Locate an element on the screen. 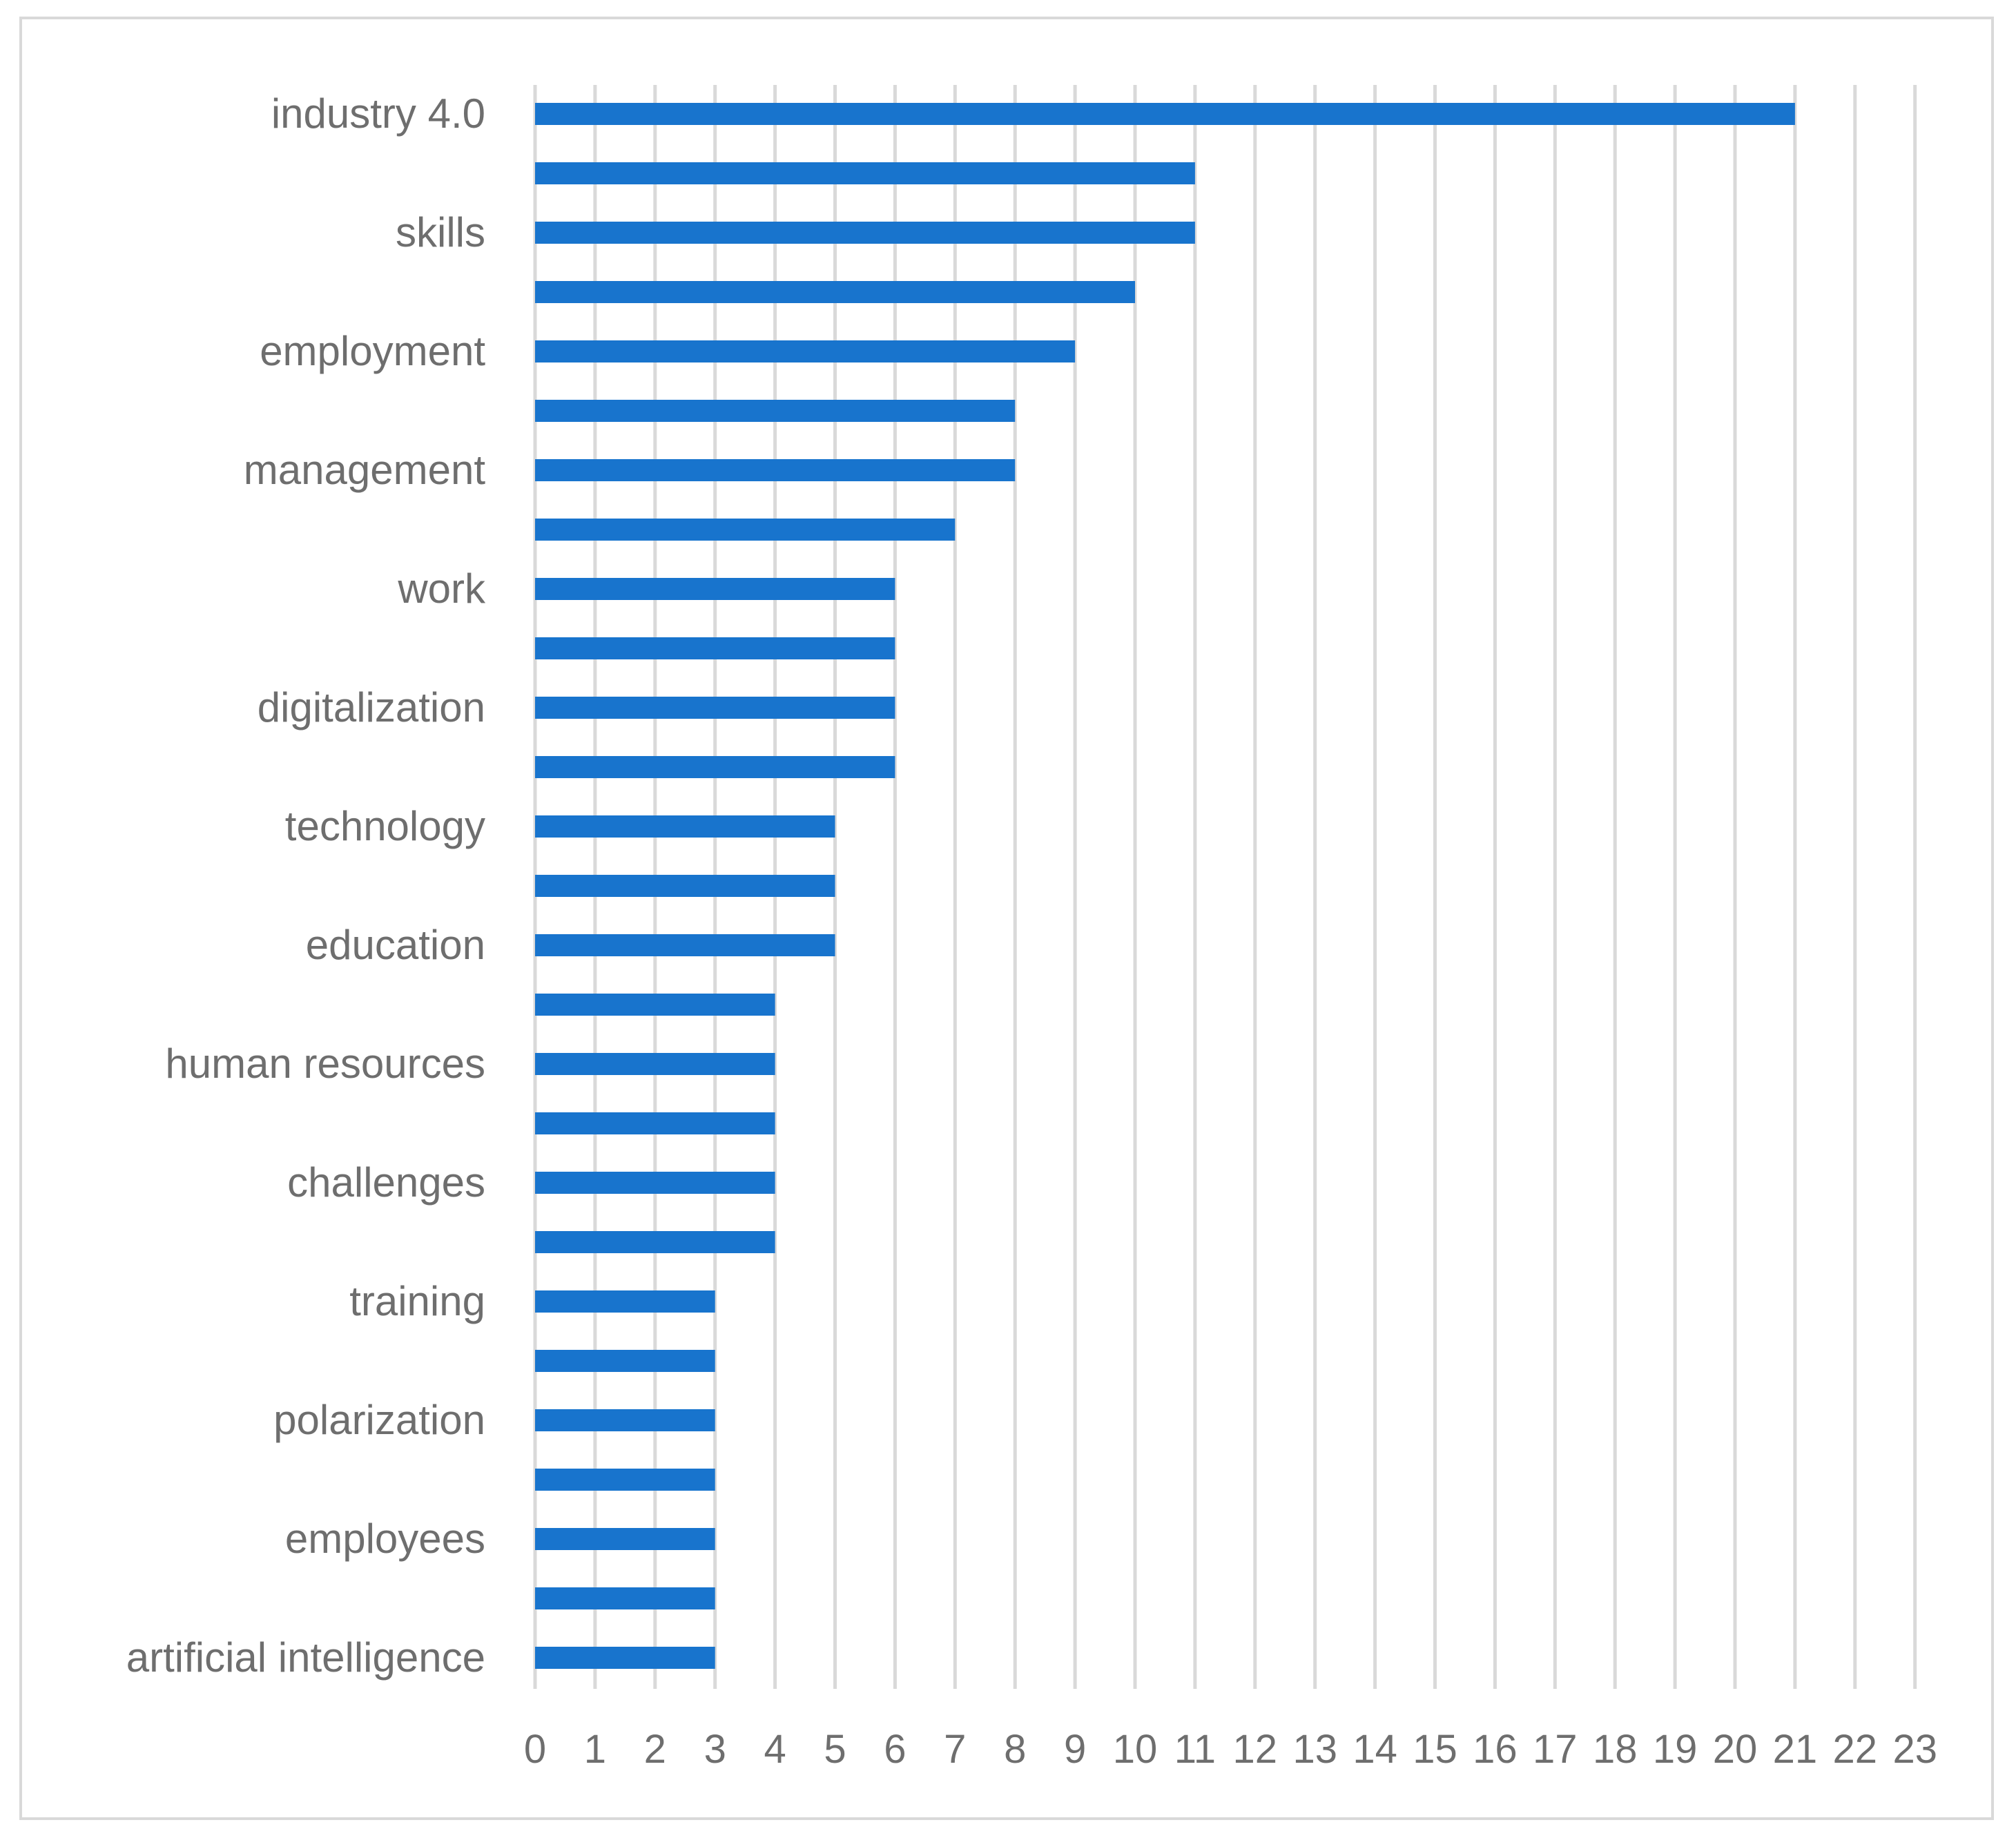 The height and width of the screenshot is (1838, 2016). x-tick-label: 6 is located at coordinates (895, 1749).